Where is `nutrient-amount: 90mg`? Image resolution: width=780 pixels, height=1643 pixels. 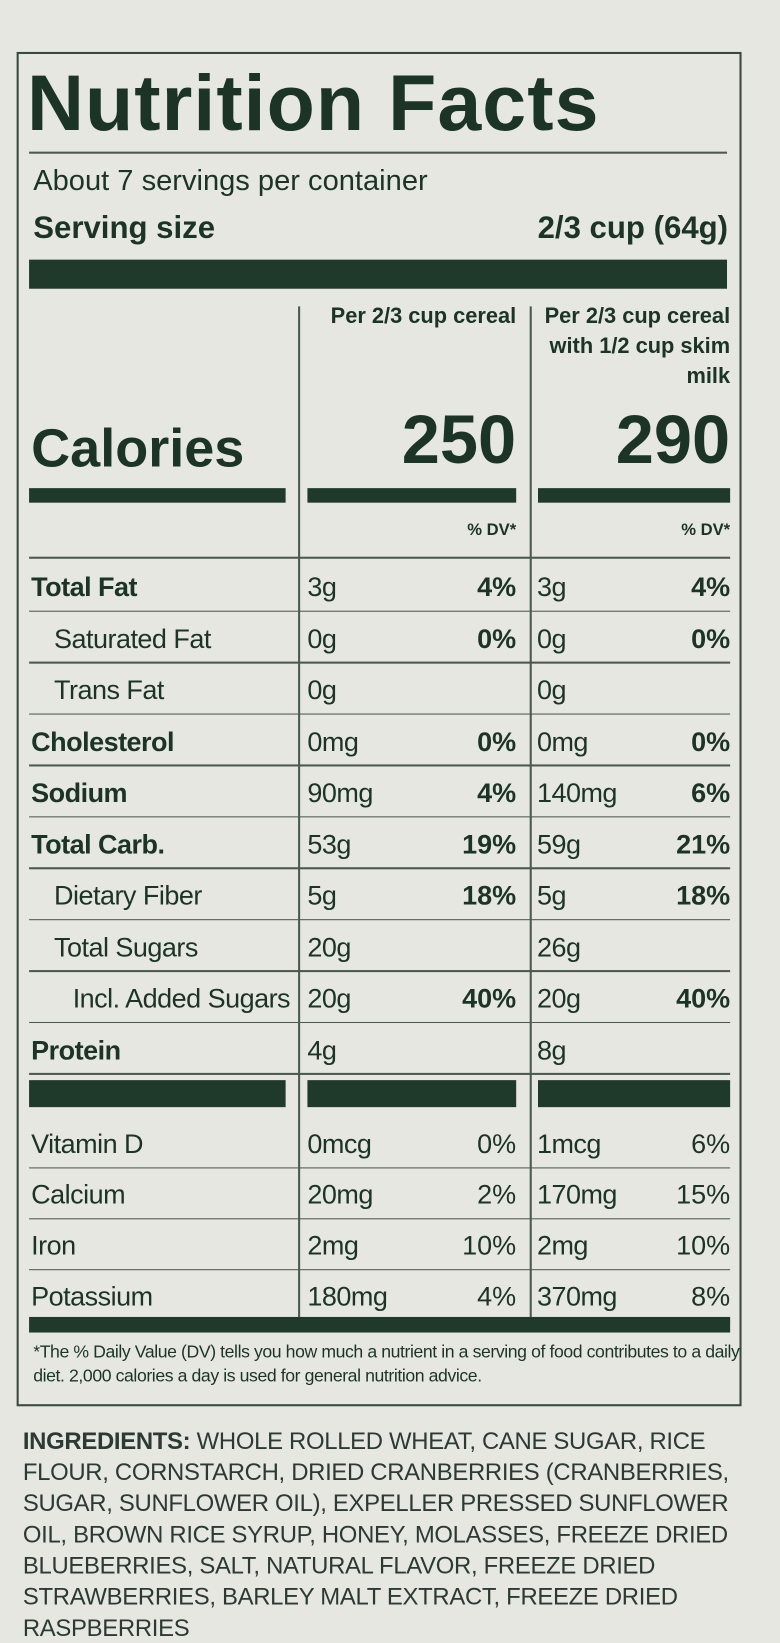
nutrient-amount: 90mg is located at coordinates (340, 792).